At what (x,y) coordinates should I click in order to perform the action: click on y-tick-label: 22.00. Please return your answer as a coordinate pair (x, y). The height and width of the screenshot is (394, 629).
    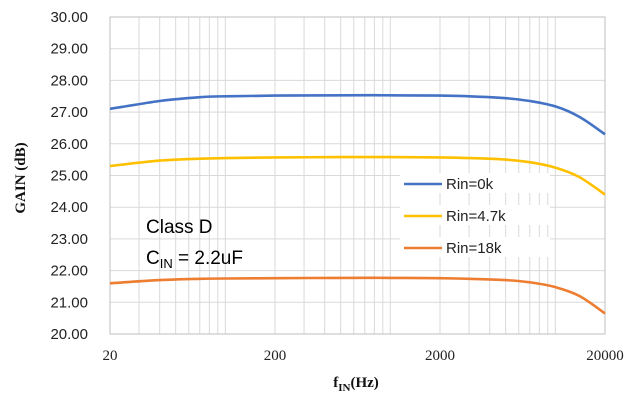
    Looking at the image, I should click on (69, 271).